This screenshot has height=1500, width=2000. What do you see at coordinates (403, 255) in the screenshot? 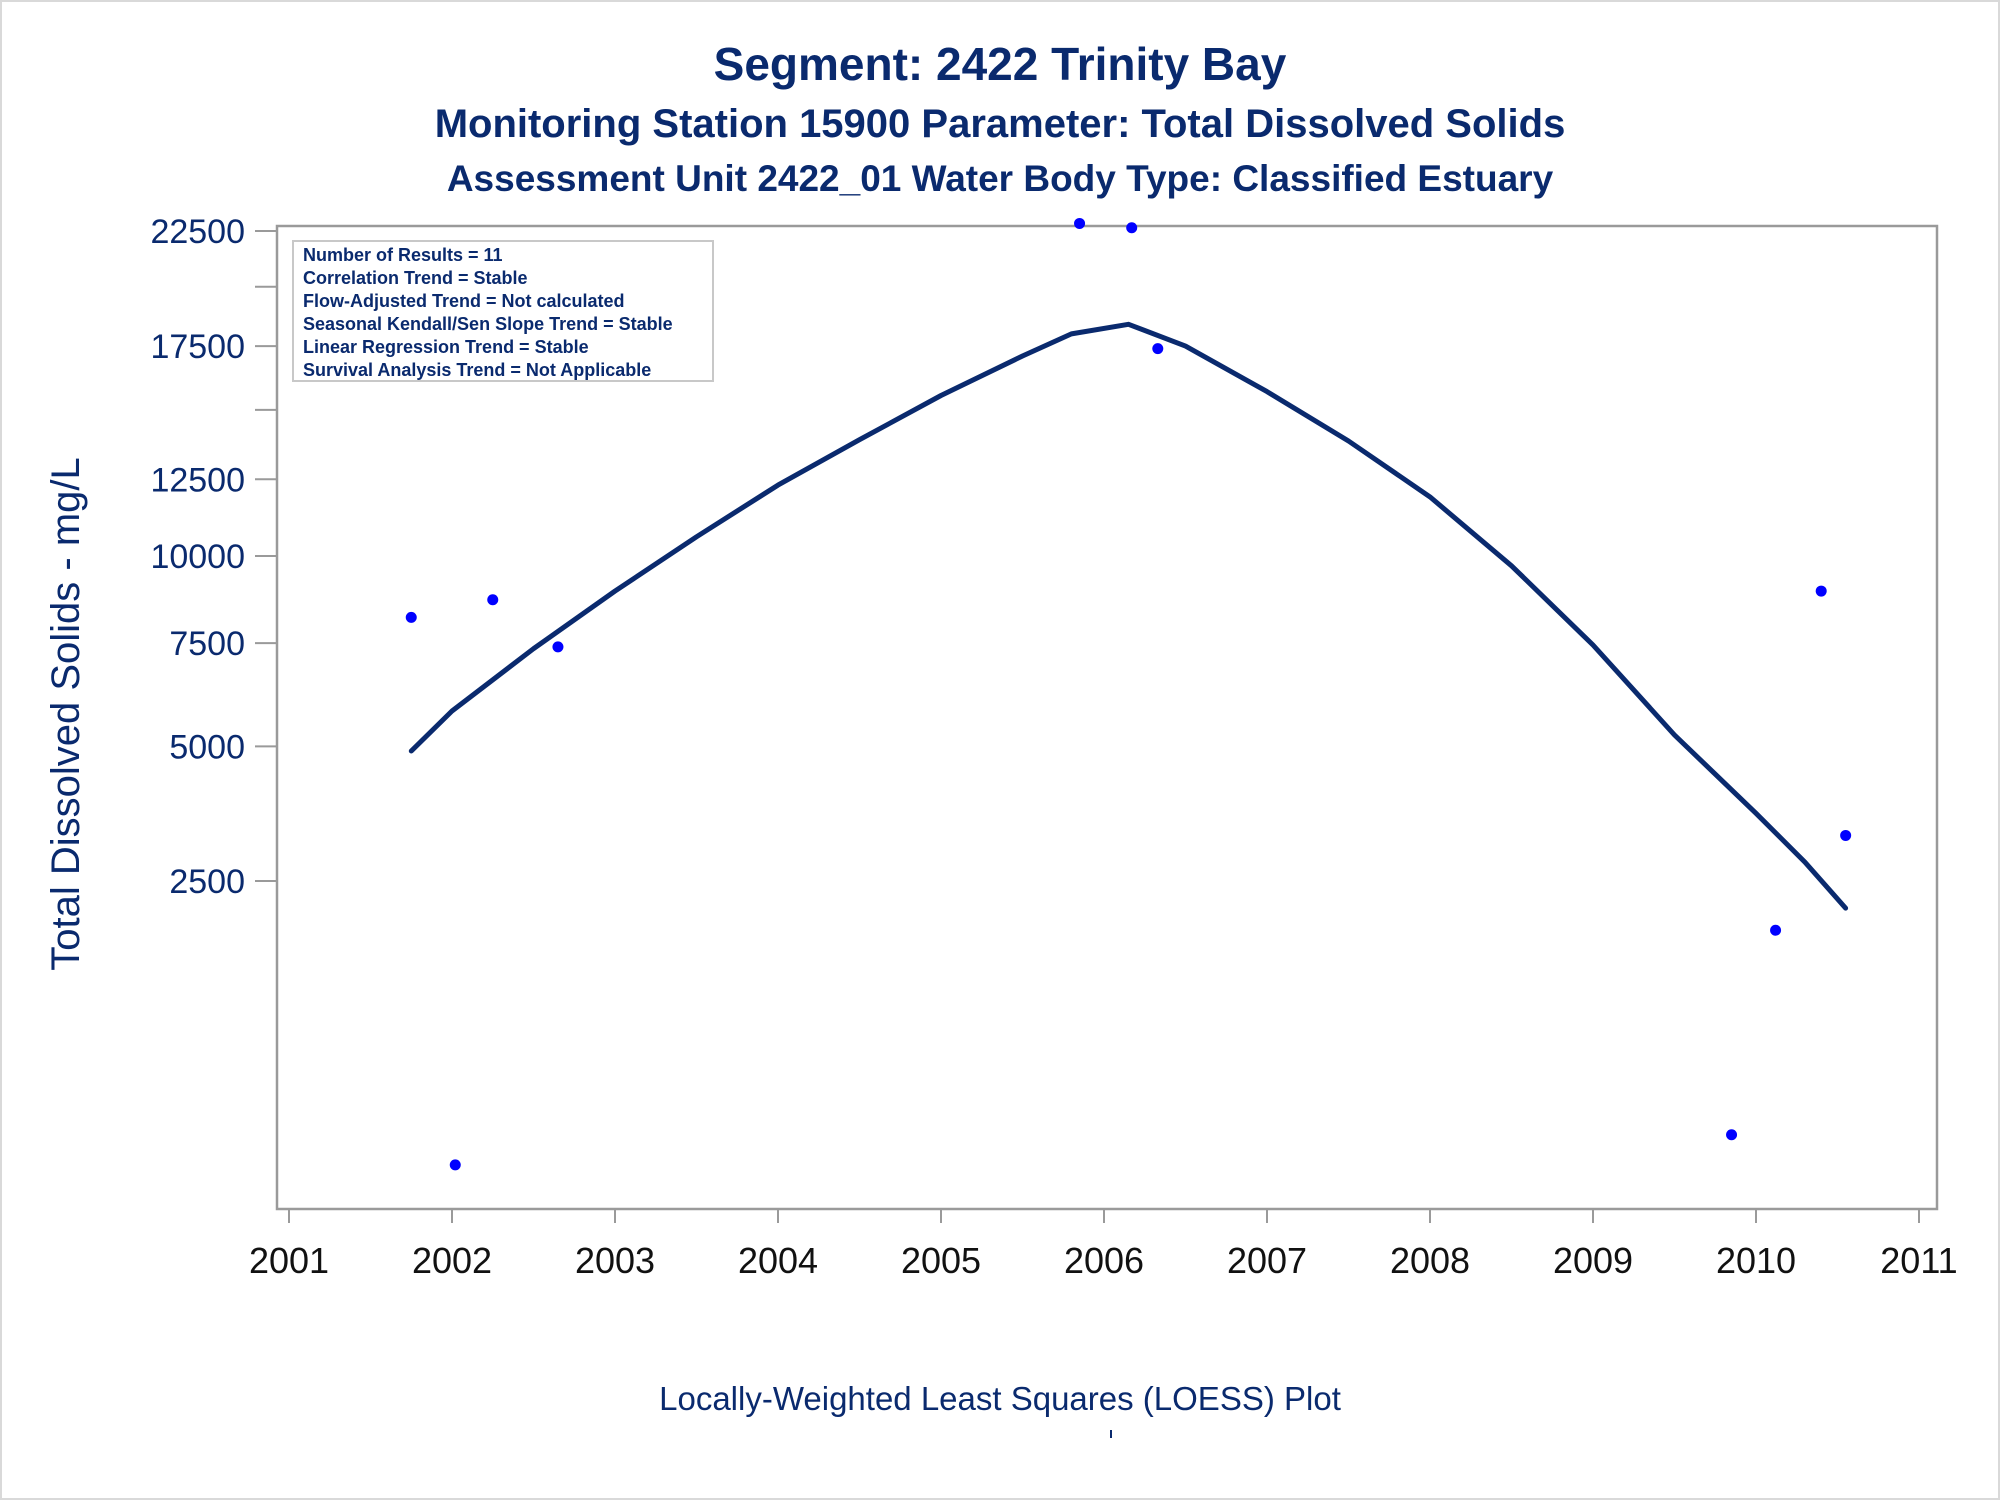
I see `stats-box-line: Number of Results = 11` at bounding box center [403, 255].